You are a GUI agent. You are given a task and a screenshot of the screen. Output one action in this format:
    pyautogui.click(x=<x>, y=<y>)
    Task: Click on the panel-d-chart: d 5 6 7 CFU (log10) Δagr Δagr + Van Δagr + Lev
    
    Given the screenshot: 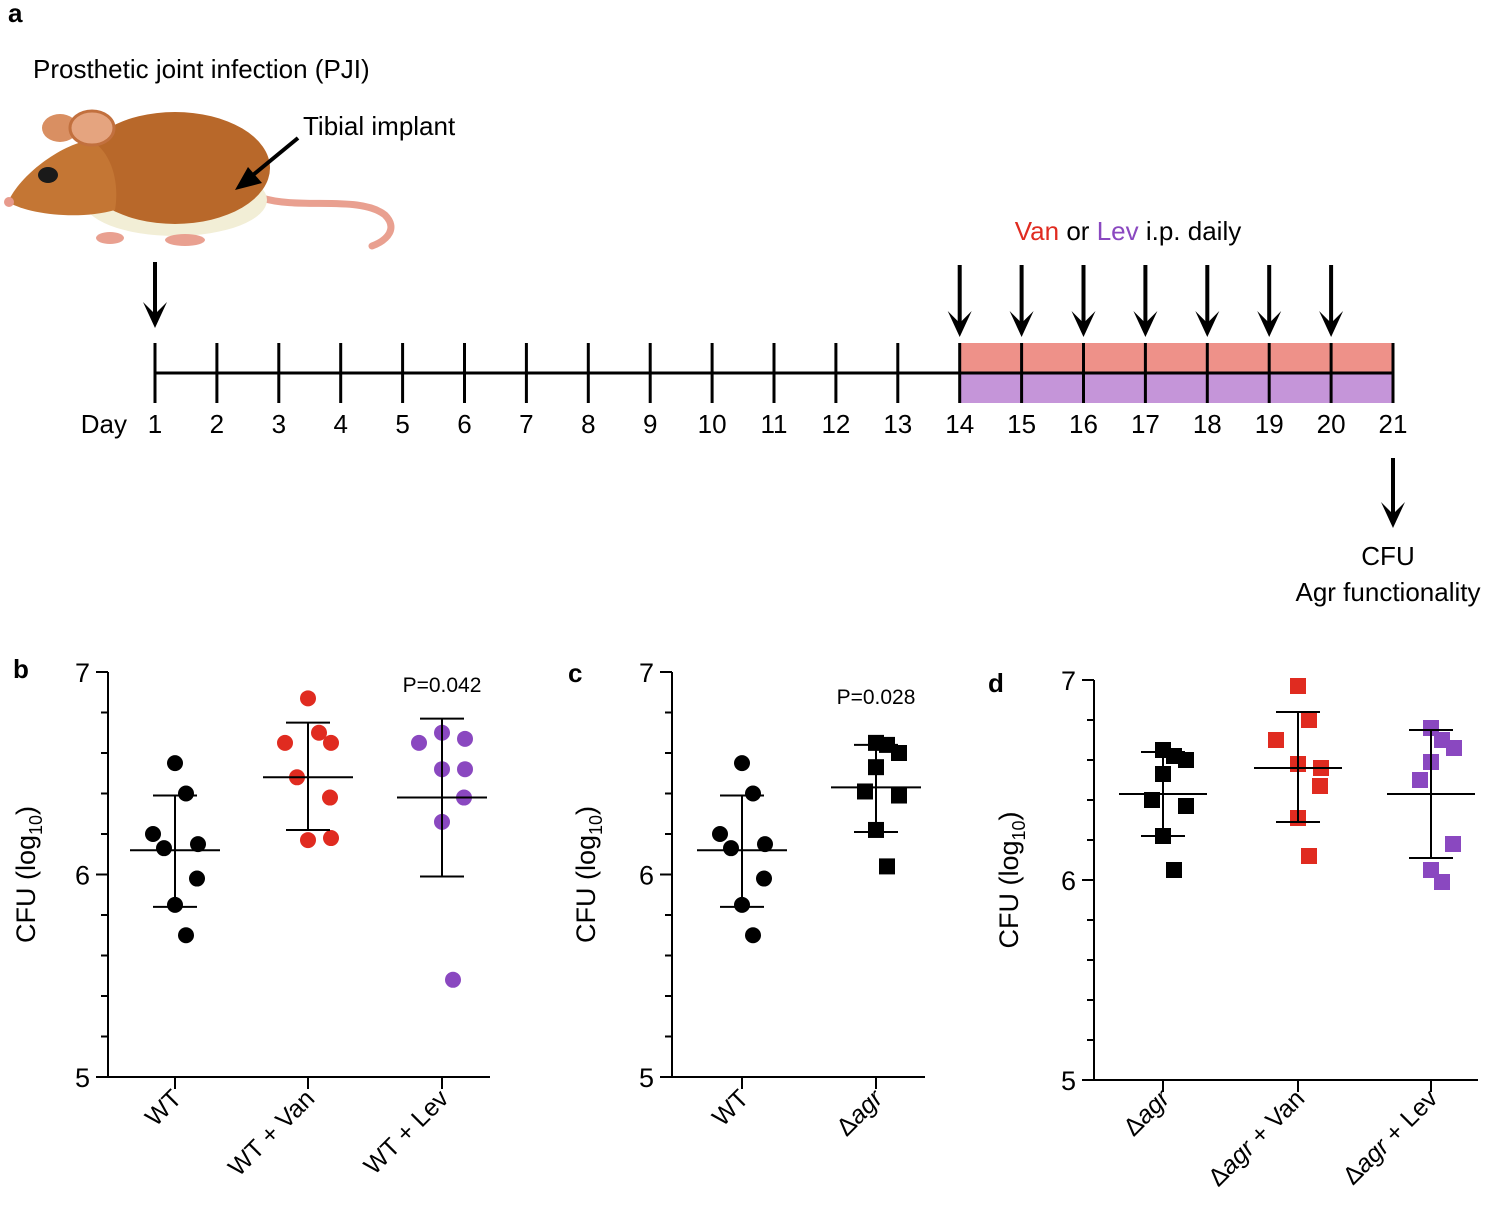 What is the action you would take?
    pyautogui.click(x=1233, y=929)
    